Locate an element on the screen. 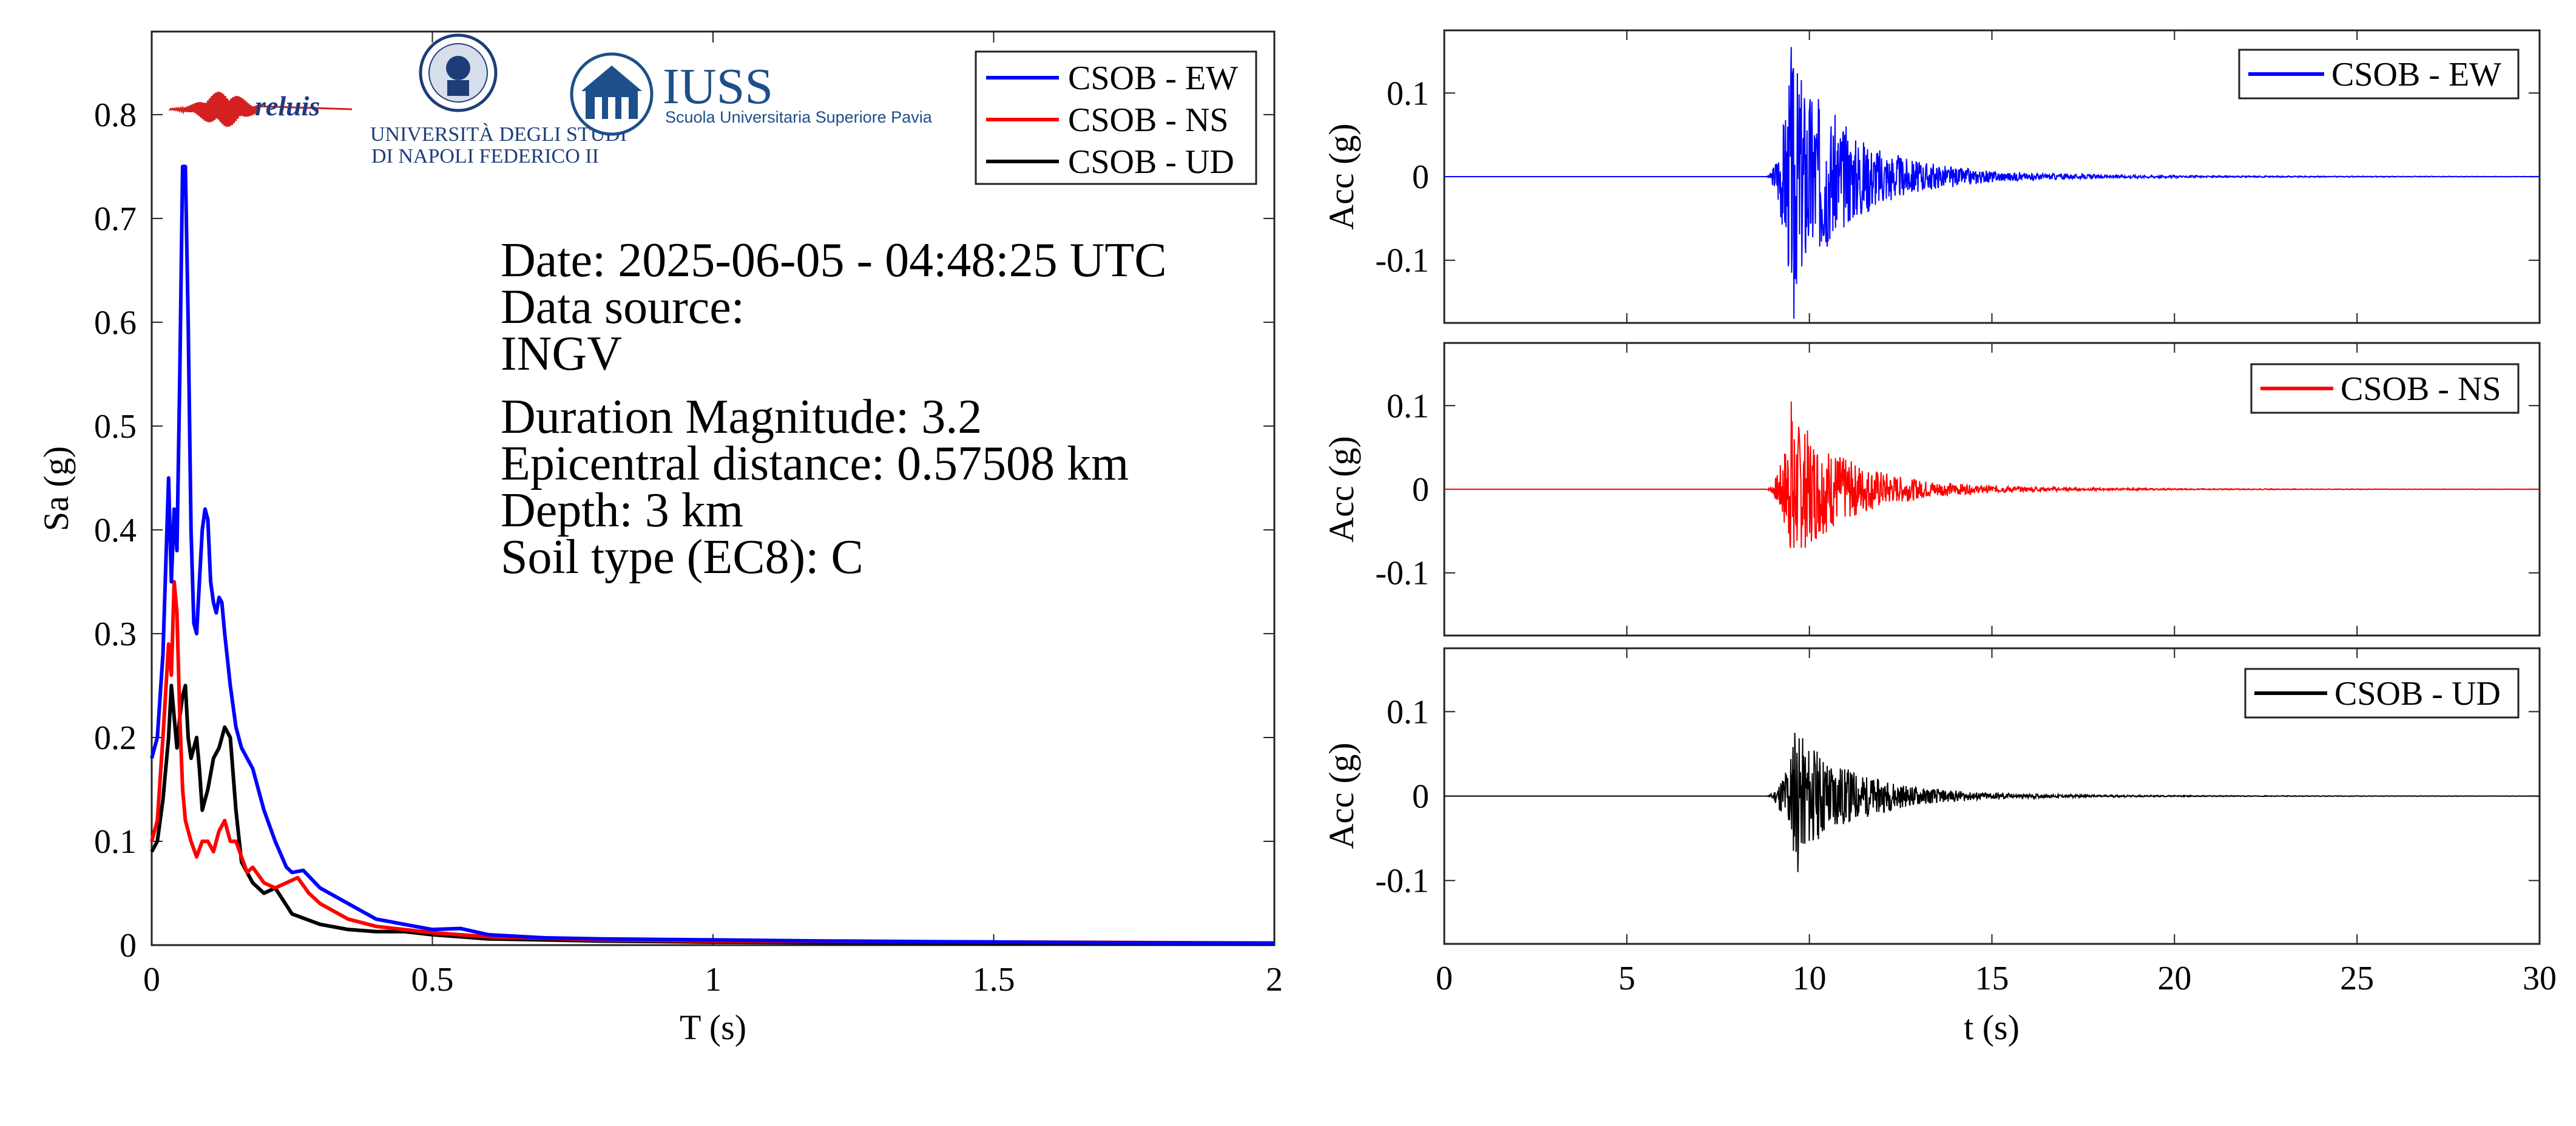 This screenshot has width=2576, height=1126. spectrum-line-ns is located at coordinates (712, 762).